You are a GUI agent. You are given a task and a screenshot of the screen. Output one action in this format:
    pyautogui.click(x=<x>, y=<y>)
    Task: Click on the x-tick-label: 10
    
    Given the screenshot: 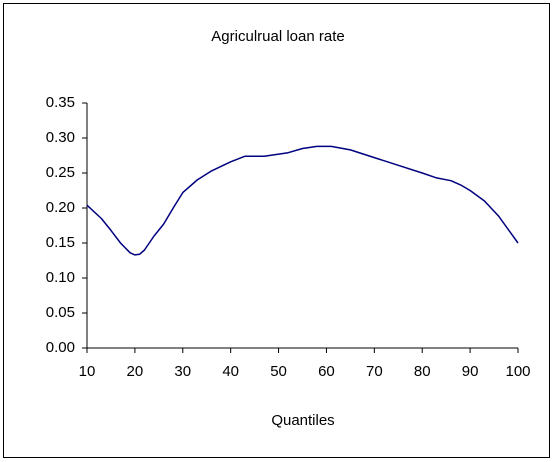 What is the action you would take?
    pyautogui.click(x=87, y=371)
    